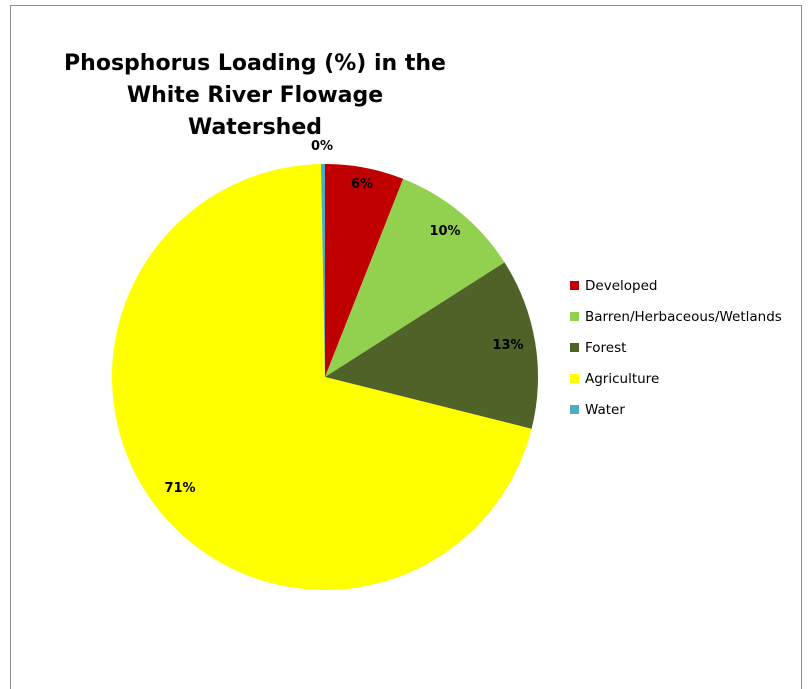 The image size is (808, 689). Describe the element at coordinates (431, 345) in the screenshot. I see `pie-slice-forest` at that location.